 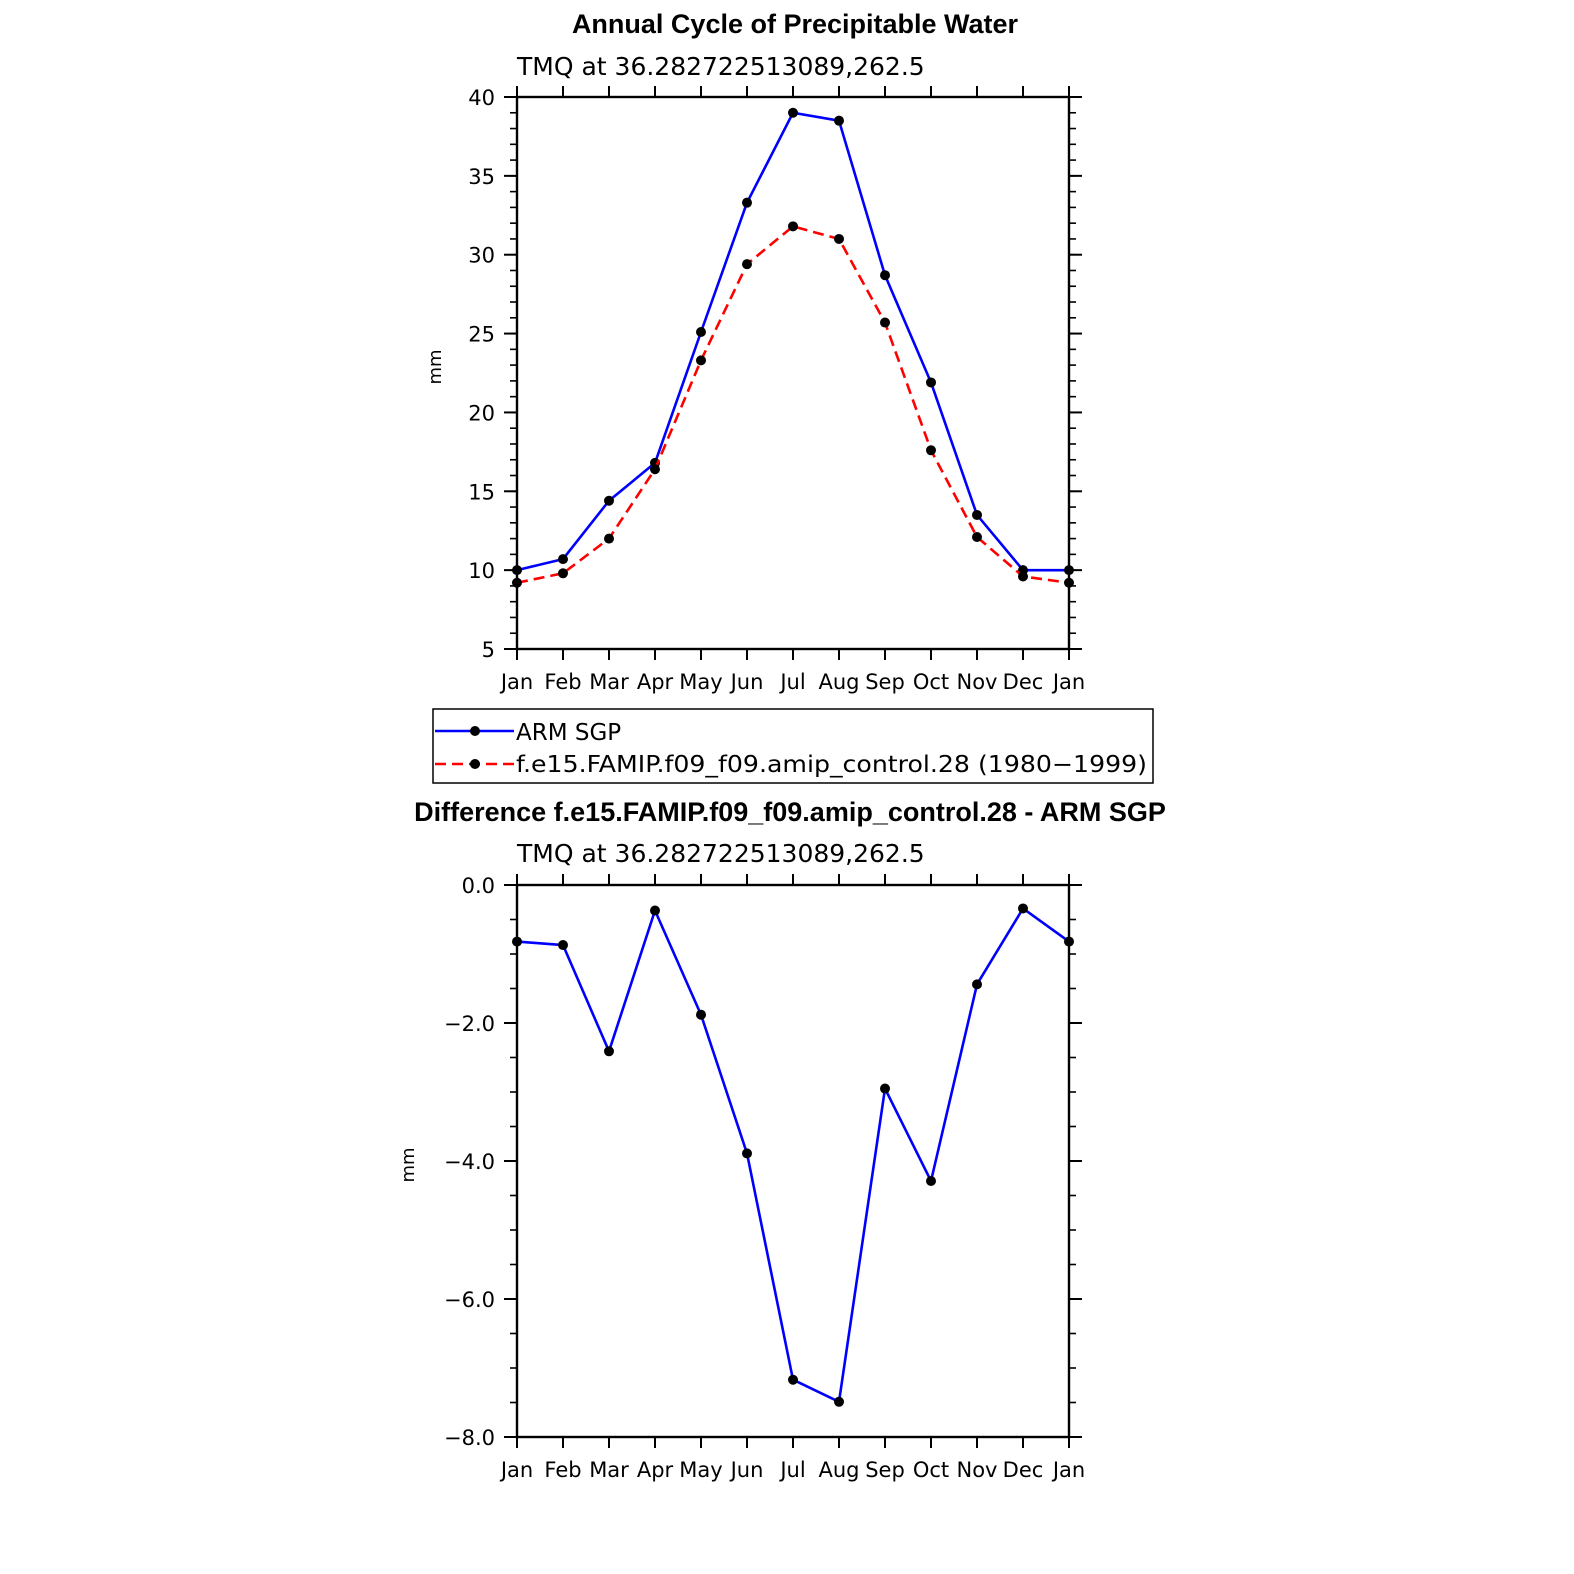 I want to click on y-tick-label: −4.0, so click(x=469, y=1162).